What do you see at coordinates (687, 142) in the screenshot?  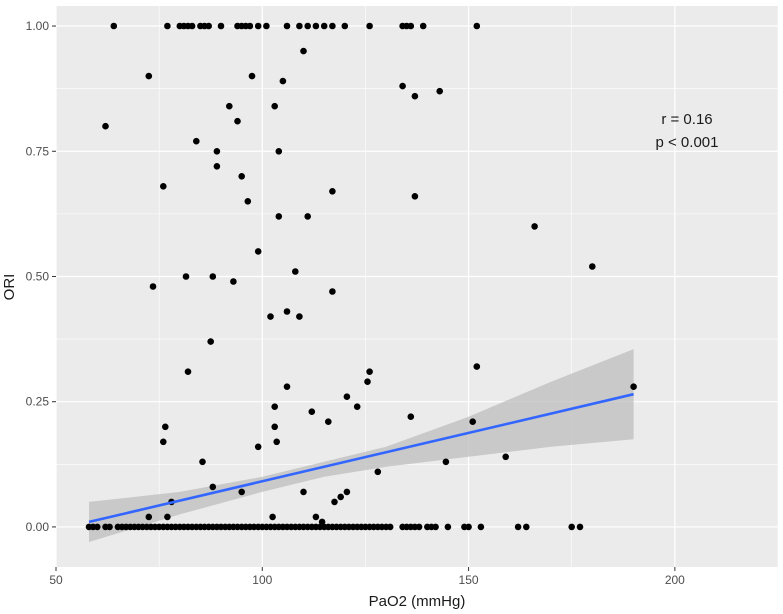 I see `p-value-label: p < 0.001` at bounding box center [687, 142].